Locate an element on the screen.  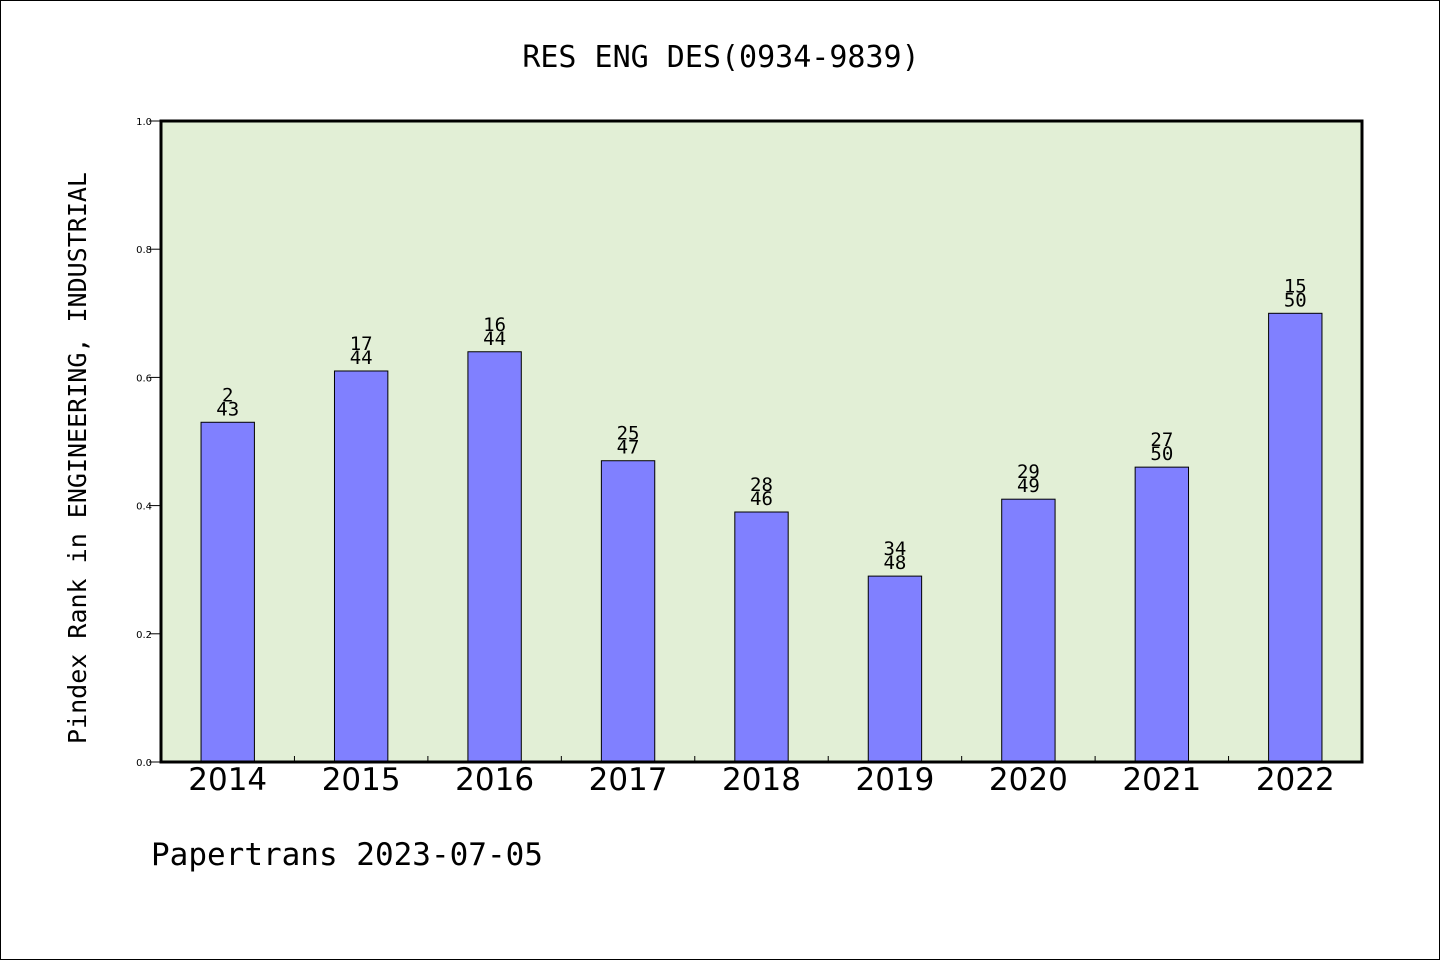
x-ticks-layer: 2014 2015 2016 2017 2018 2019 2020 2021 2022 is located at coordinates (761, 777).